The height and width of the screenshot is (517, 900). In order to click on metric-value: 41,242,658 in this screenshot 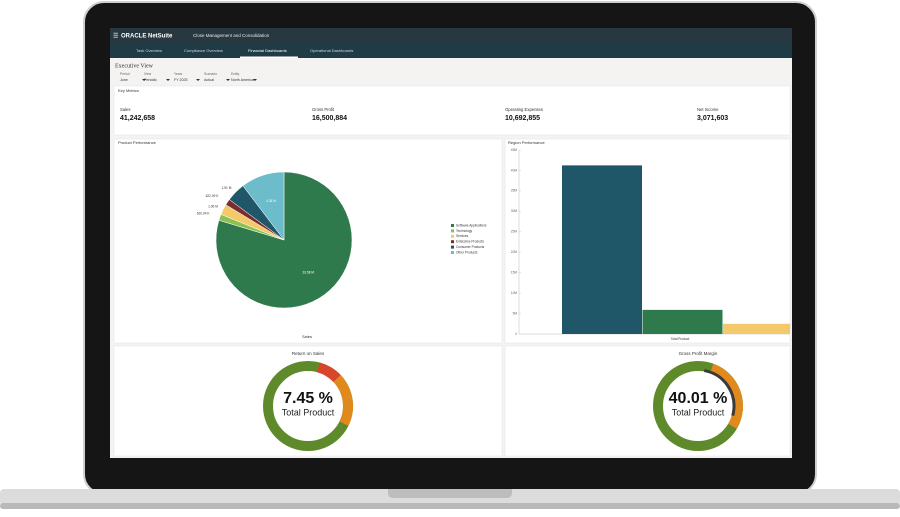, I will do `click(137, 118)`.